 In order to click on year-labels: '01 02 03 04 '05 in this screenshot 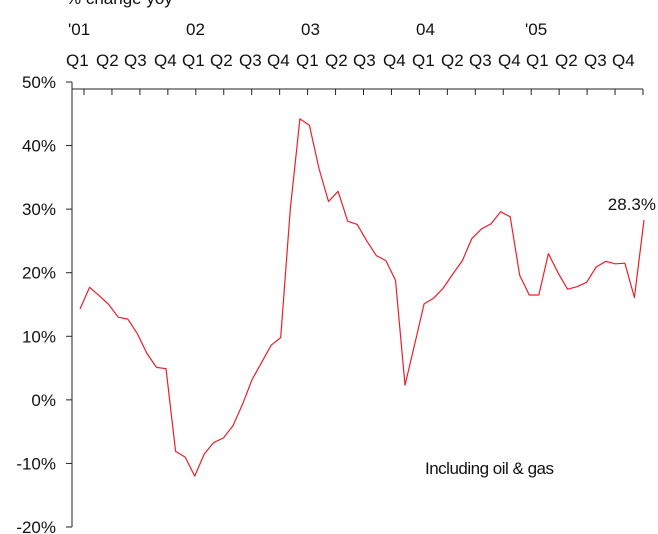, I will do `click(307, 29)`.